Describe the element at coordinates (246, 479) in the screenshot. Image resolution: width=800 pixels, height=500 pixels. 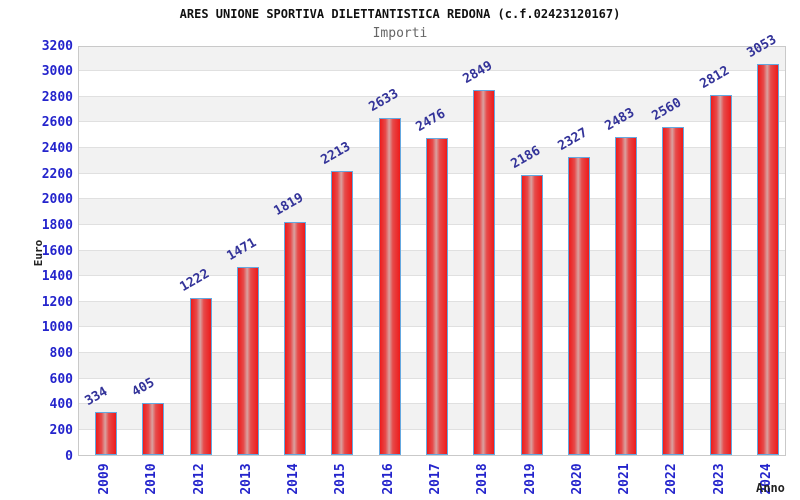
I see `x-tick-label-2013: 2013` at that location.